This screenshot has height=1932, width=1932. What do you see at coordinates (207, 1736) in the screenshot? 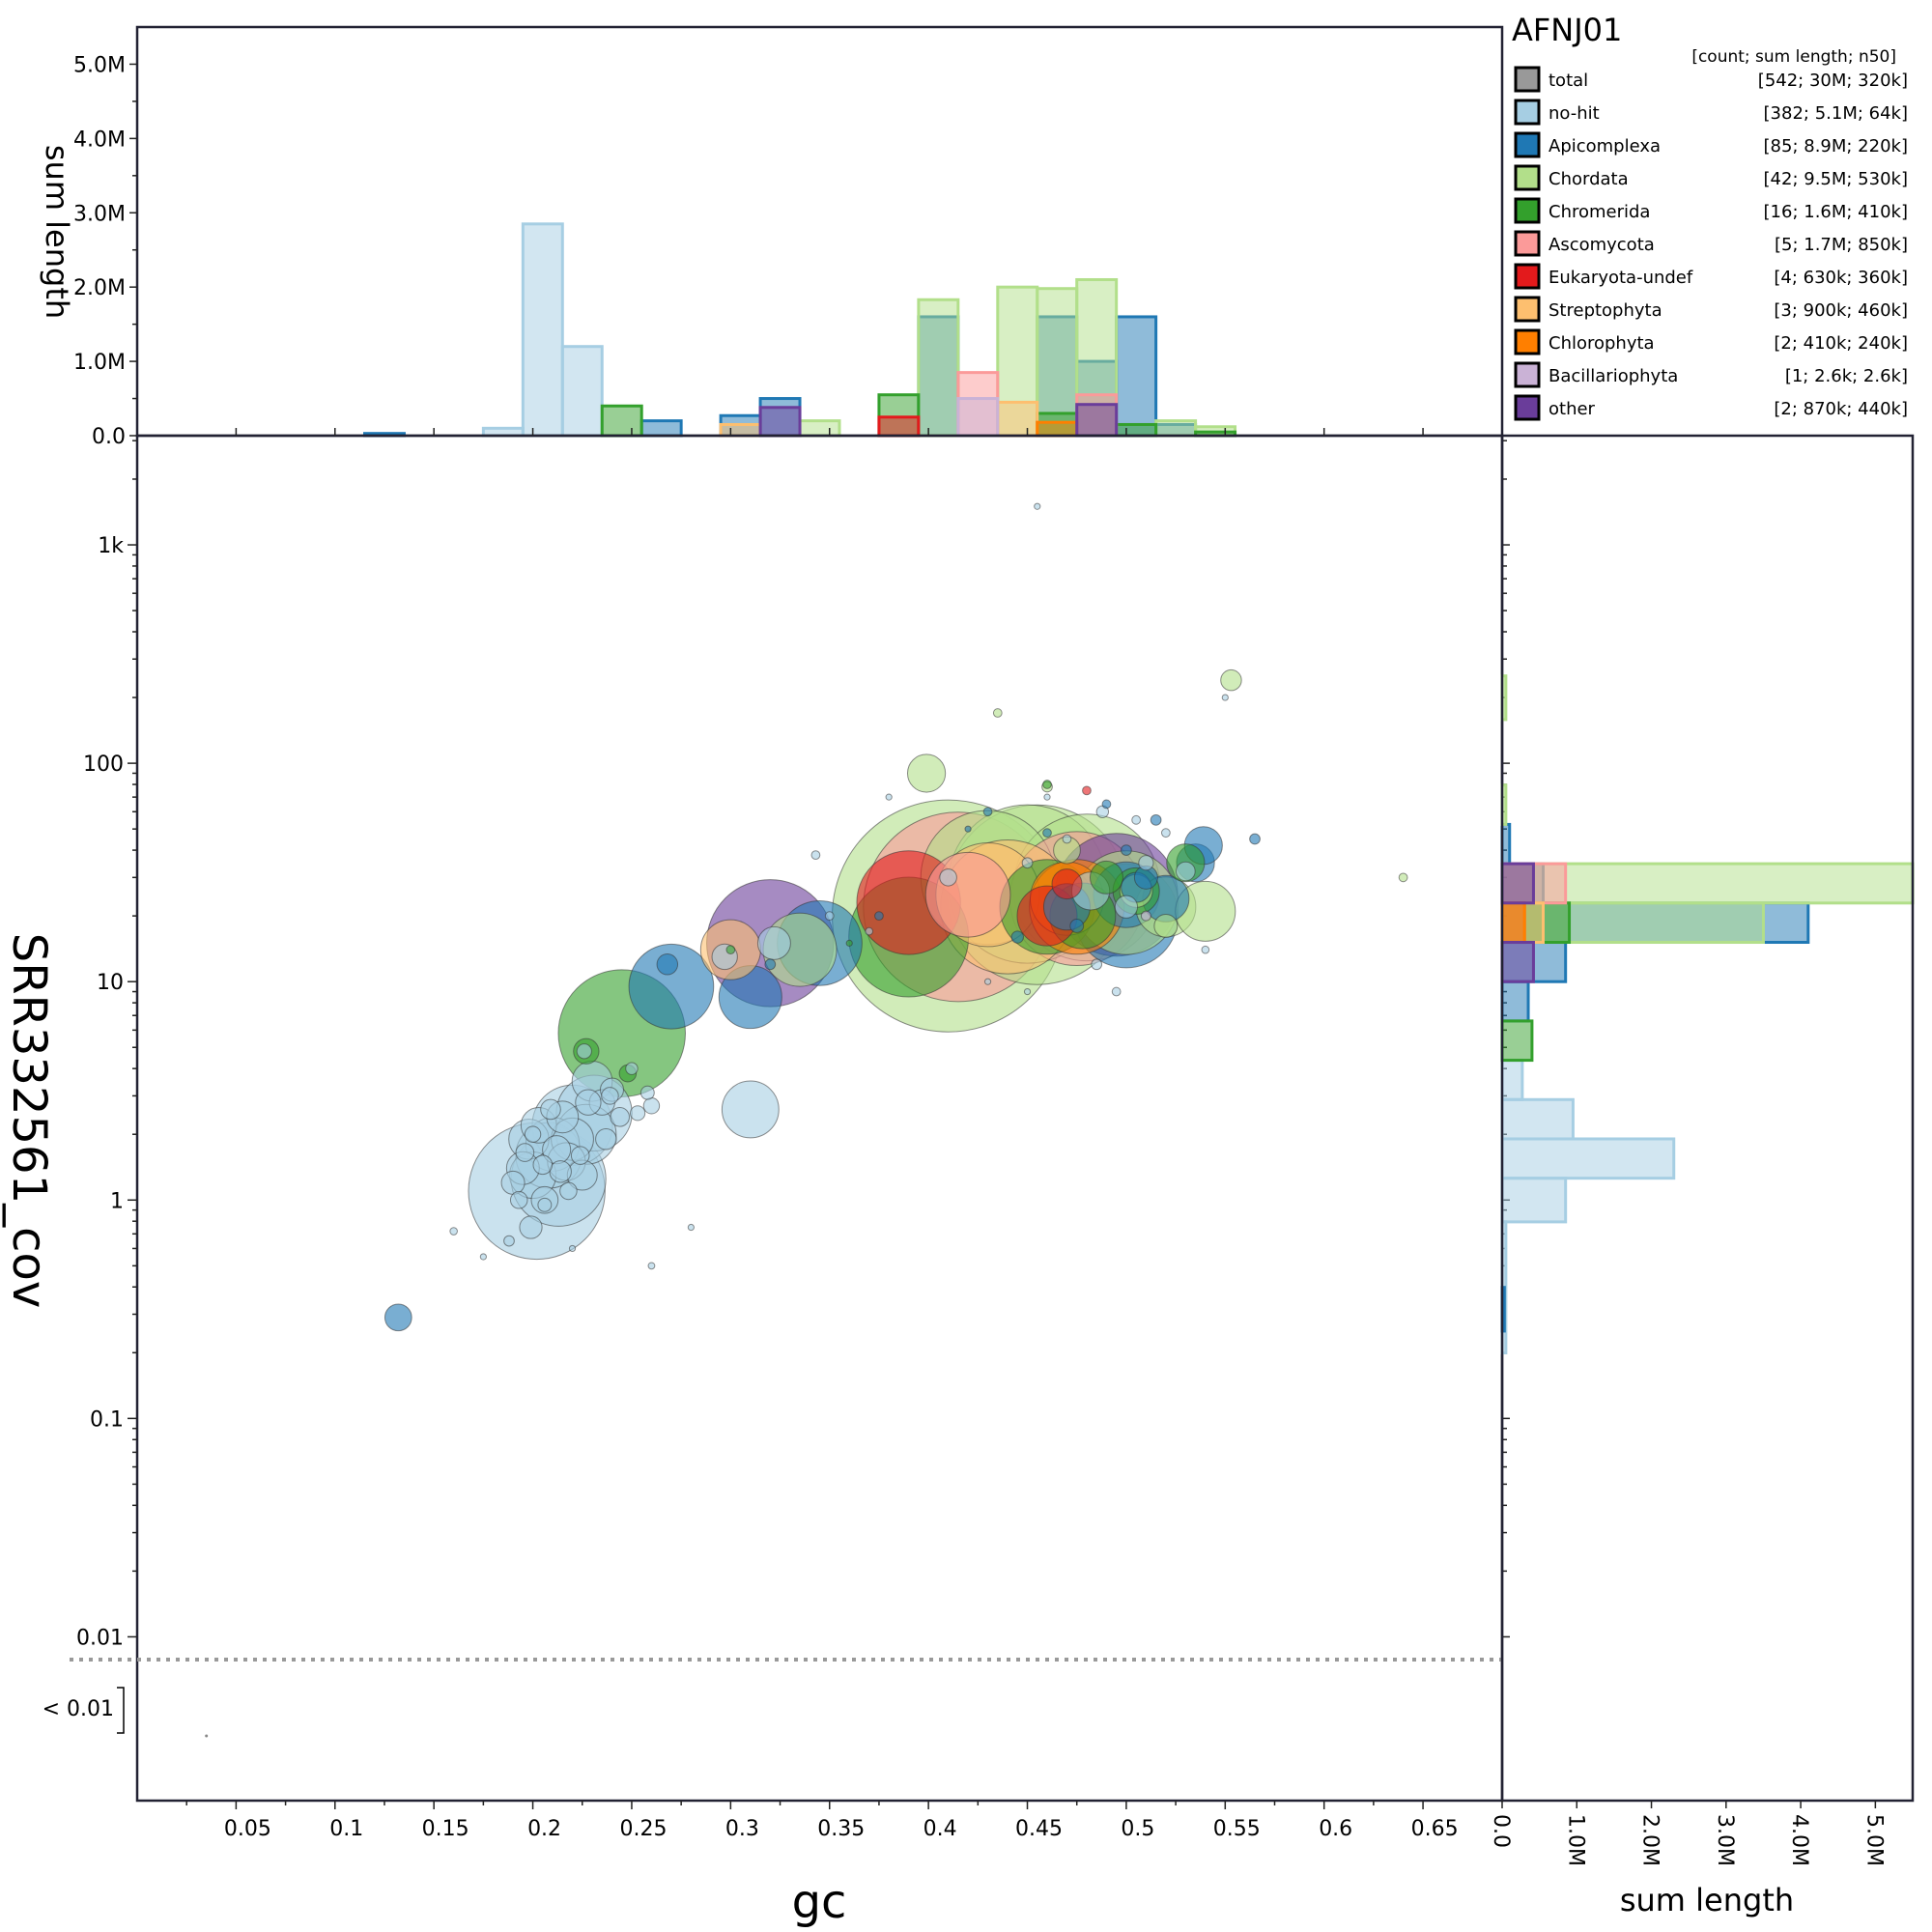
I see `scatter-point-below-threshold` at bounding box center [207, 1736].